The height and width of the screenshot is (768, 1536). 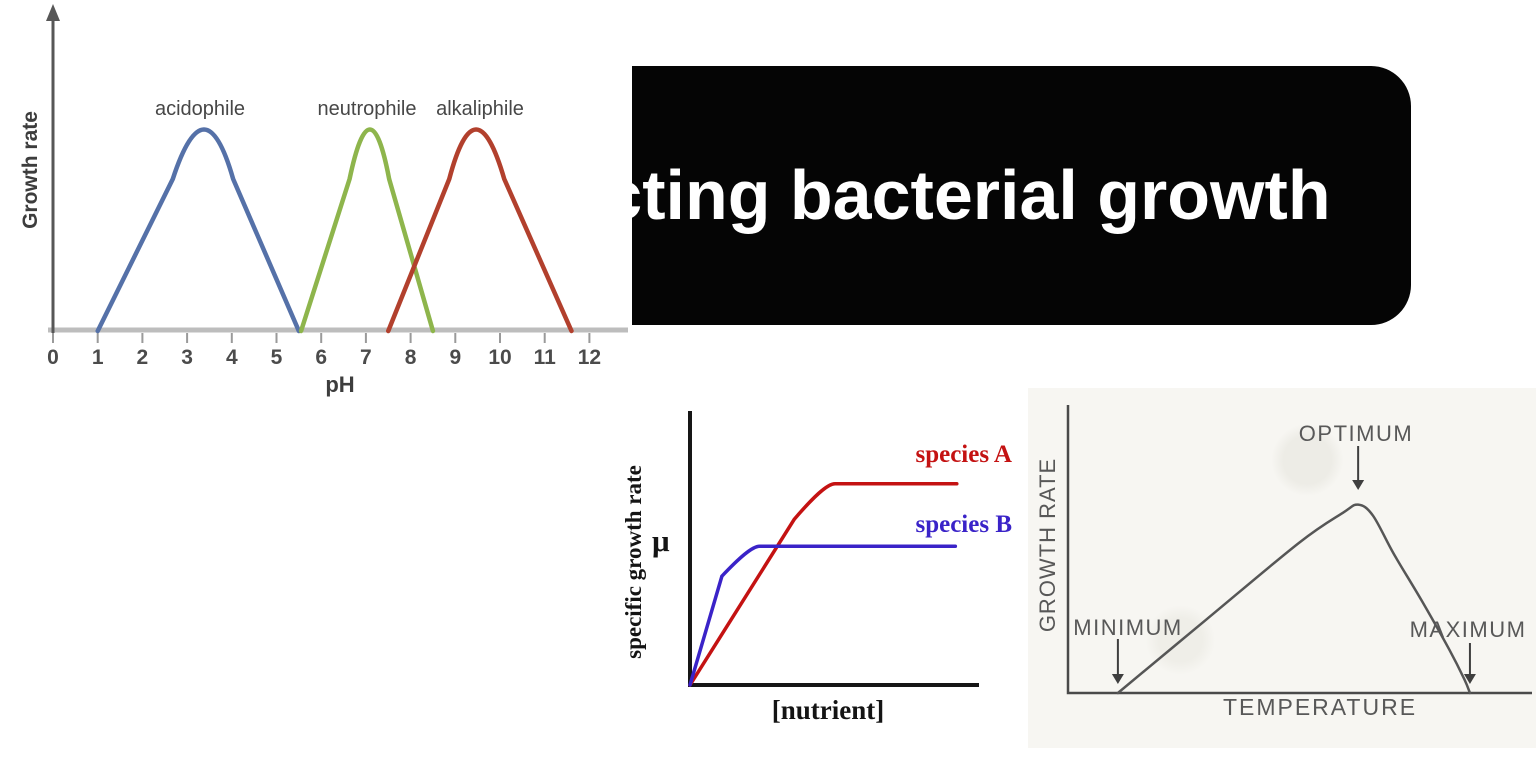 I want to click on series-label-species-b: species B, so click(x=963, y=524).